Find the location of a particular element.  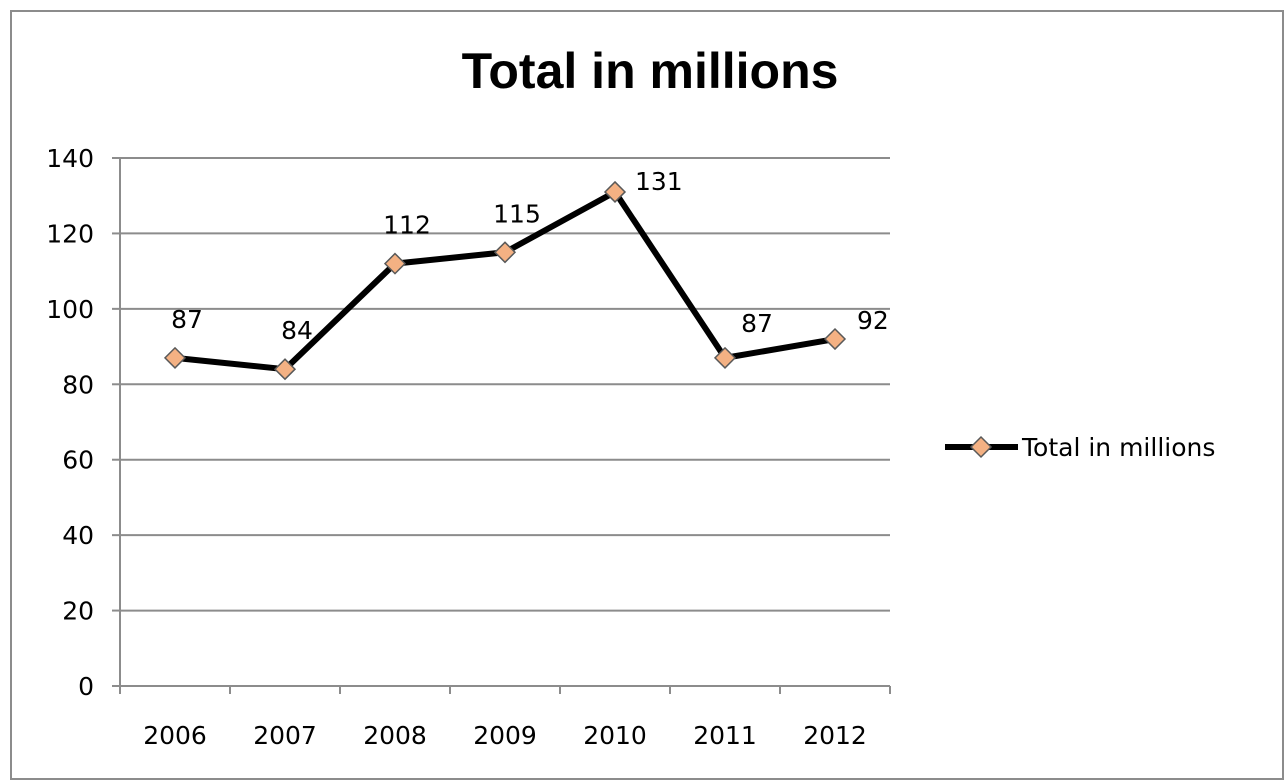

chart-title: Total in millions is located at coordinates (650, 71).